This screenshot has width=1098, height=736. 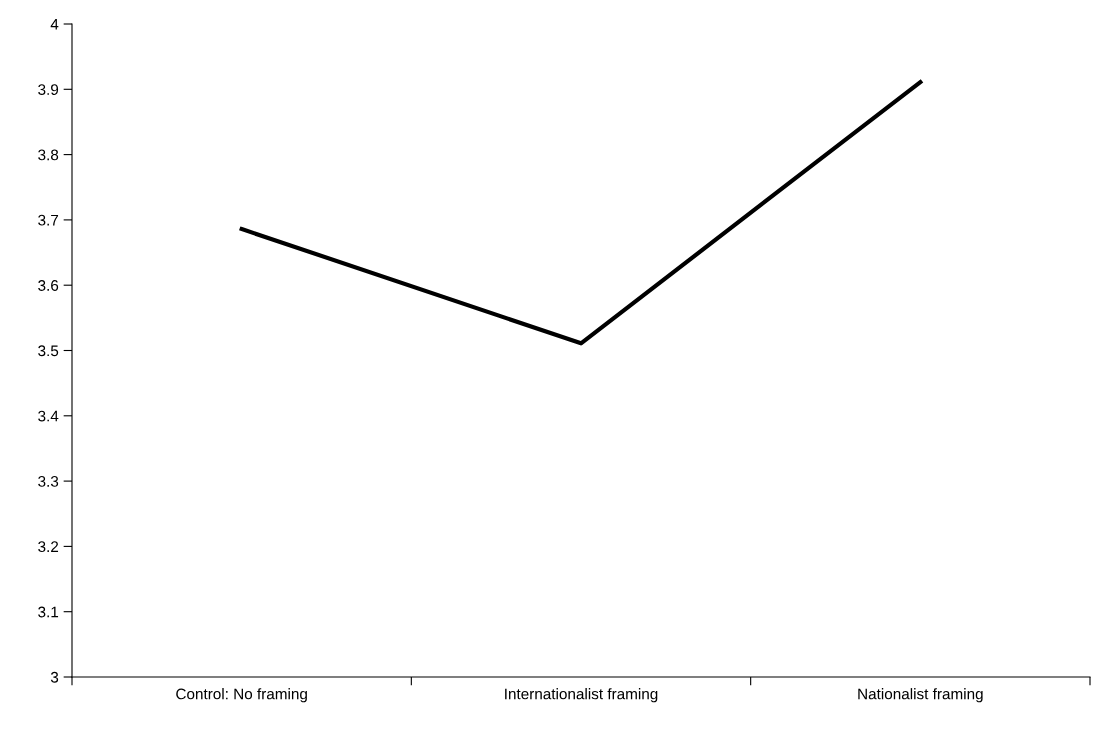 What do you see at coordinates (48, 416) in the screenshot?
I see `y-tick-label: 3.4` at bounding box center [48, 416].